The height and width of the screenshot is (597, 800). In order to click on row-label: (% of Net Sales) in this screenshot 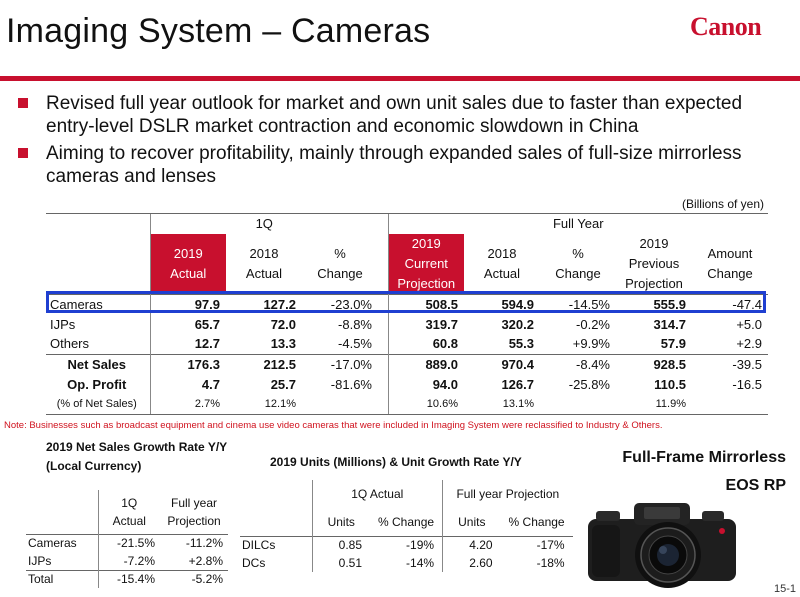, I will do `click(98, 404)`.